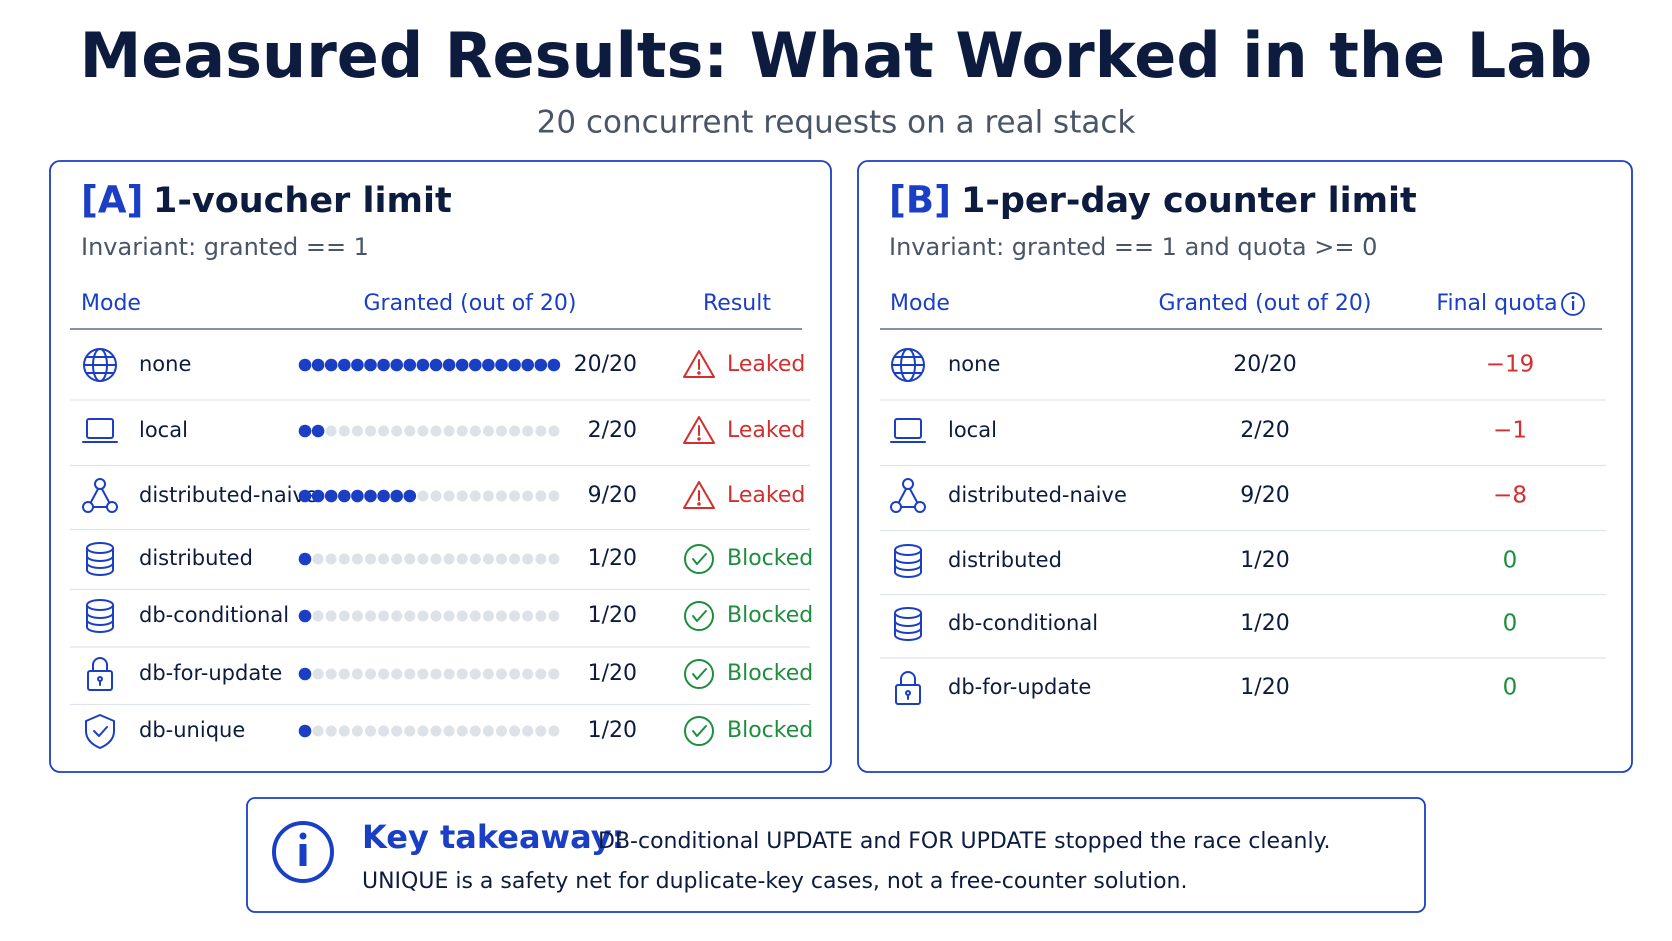 Image resolution: width=1672 pixels, height=941 pixels. Describe the element at coordinates (1264, 495) in the screenshot. I see `granted: 9/20` at that location.